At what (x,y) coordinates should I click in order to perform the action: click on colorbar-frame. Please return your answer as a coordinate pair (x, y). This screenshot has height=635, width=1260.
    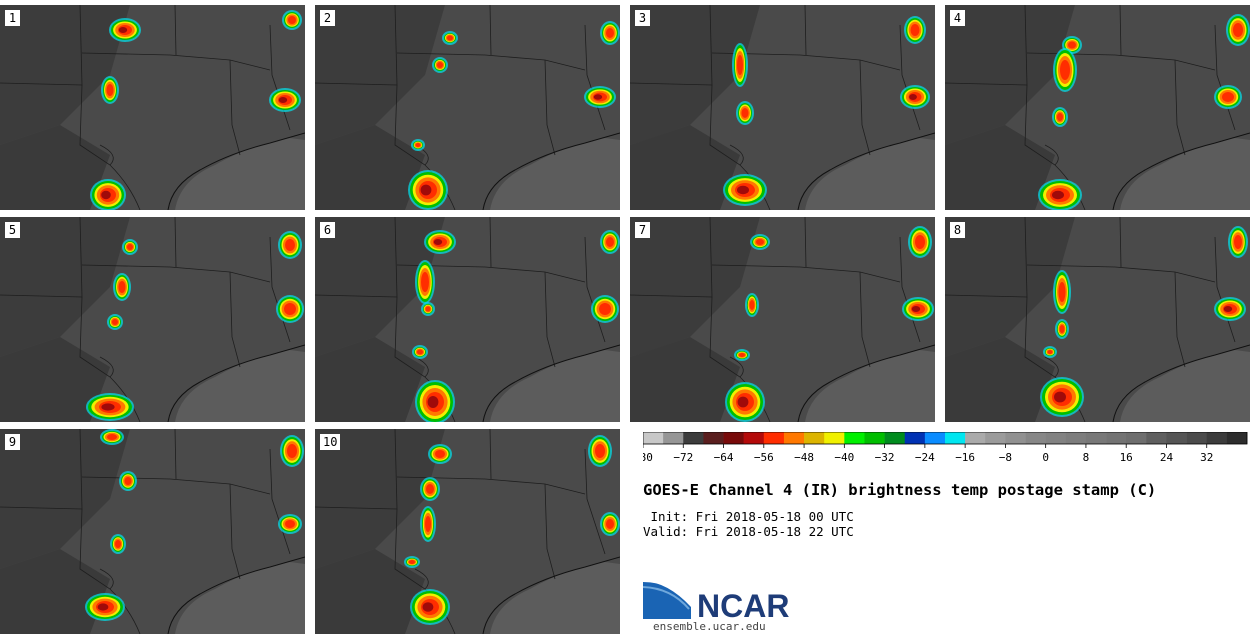
    Looking at the image, I should click on (945, 438).